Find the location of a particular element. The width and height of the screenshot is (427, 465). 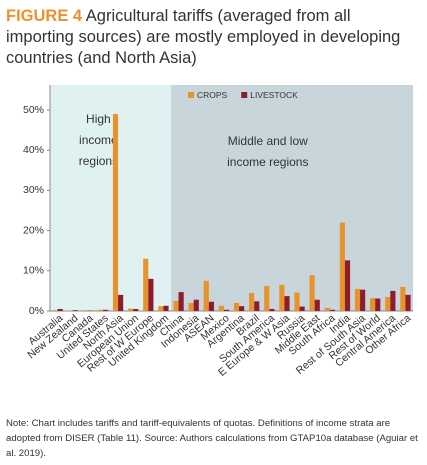

y-tick-label: 50% is located at coordinates (33, 110).